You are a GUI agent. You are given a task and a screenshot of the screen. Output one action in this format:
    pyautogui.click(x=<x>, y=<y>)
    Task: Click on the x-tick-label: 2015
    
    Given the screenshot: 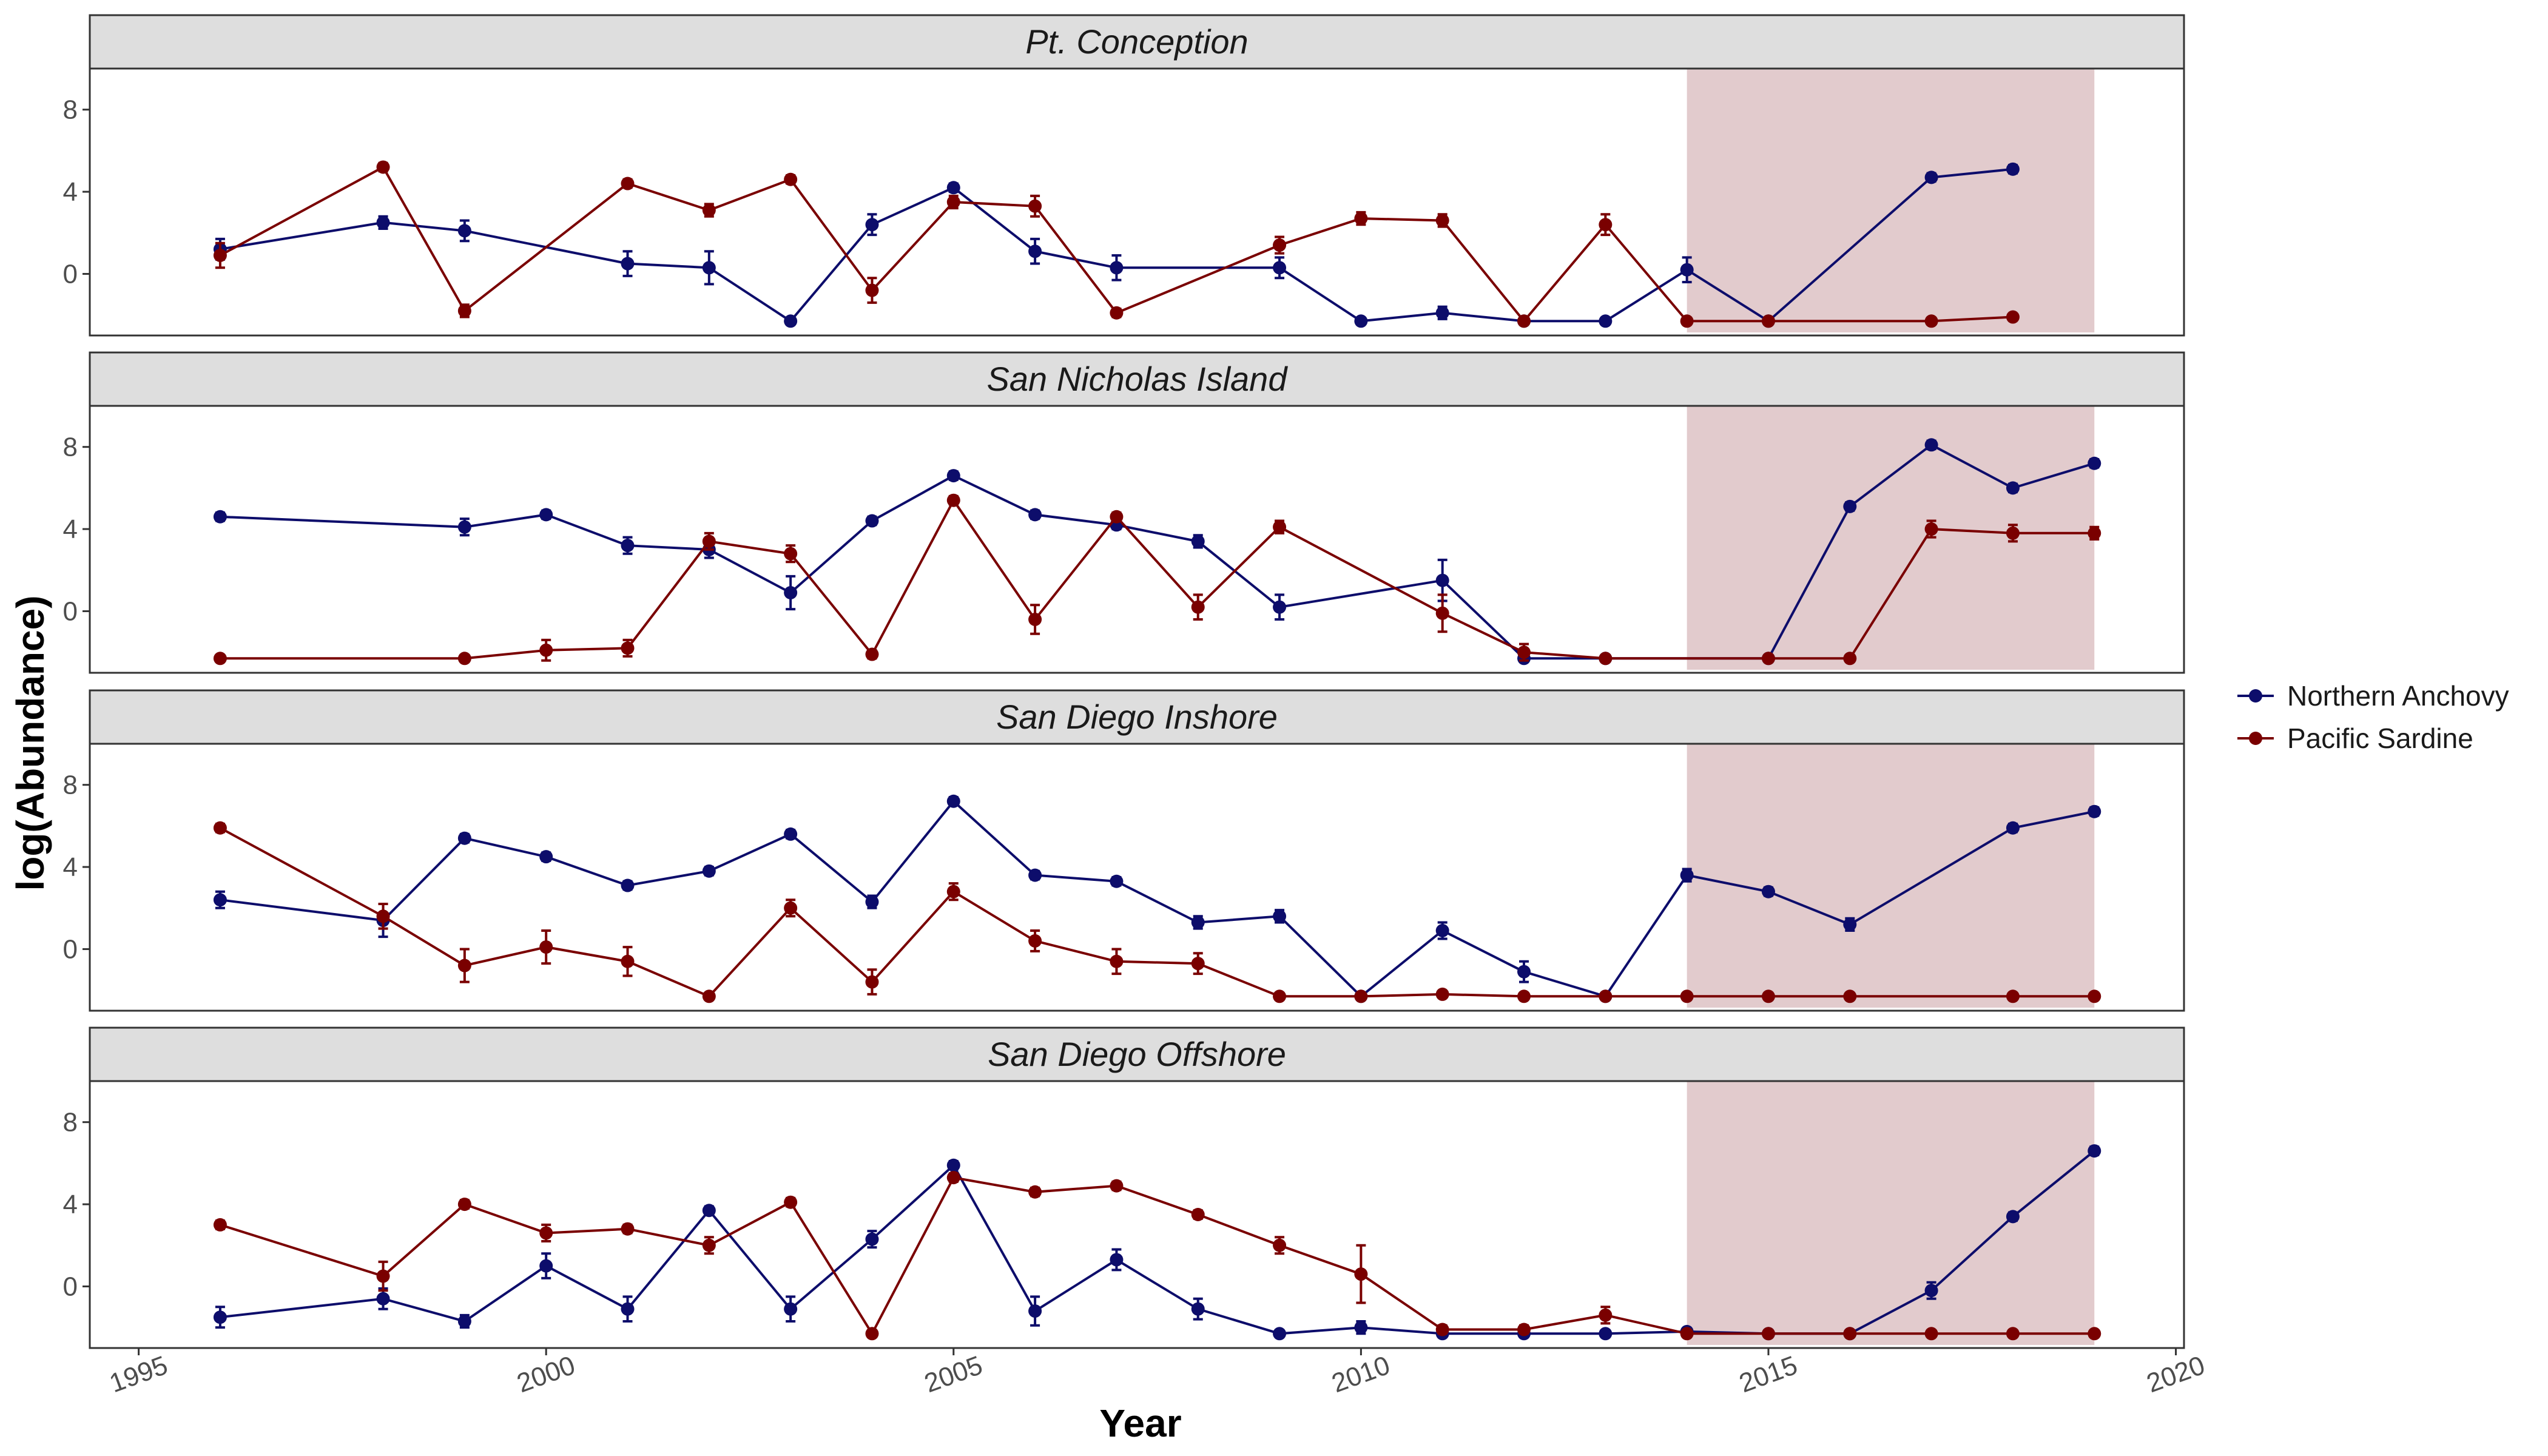 What is the action you would take?
    pyautogui.click(x=1768, y=1374)
    